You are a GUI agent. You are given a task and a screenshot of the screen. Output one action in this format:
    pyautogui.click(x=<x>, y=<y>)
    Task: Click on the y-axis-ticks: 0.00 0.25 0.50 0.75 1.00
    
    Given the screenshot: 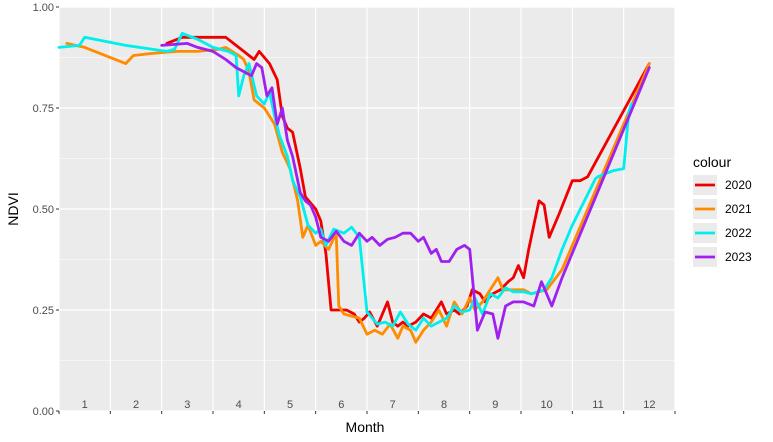 What is the action you would take?
    pyautogui.click(x=46, y=210)
    